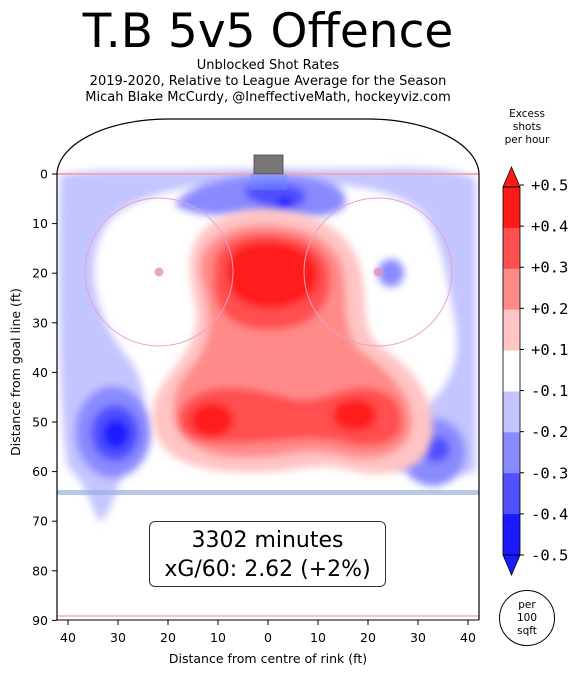  What do you see at coordinates (268, 637) in the screenshot?
I see `x-tick-label: 0` at bounding box center [268, 637].